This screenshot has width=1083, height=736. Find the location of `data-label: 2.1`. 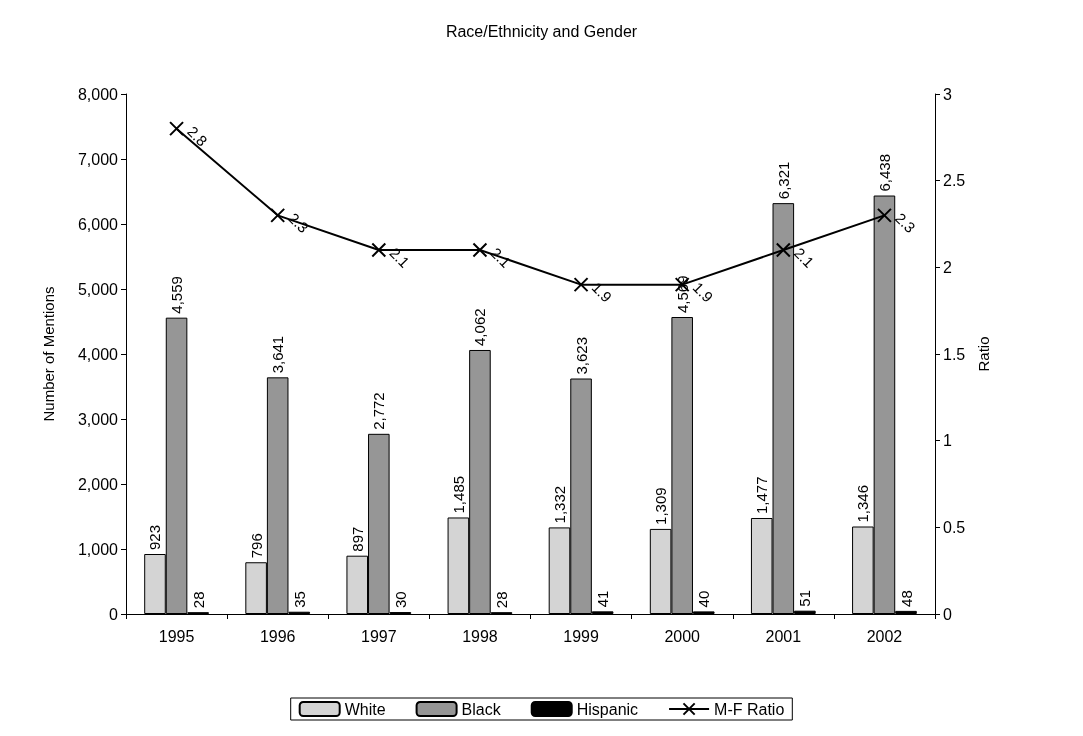

data-label: 2.1 is located at coordinates (804, 257).